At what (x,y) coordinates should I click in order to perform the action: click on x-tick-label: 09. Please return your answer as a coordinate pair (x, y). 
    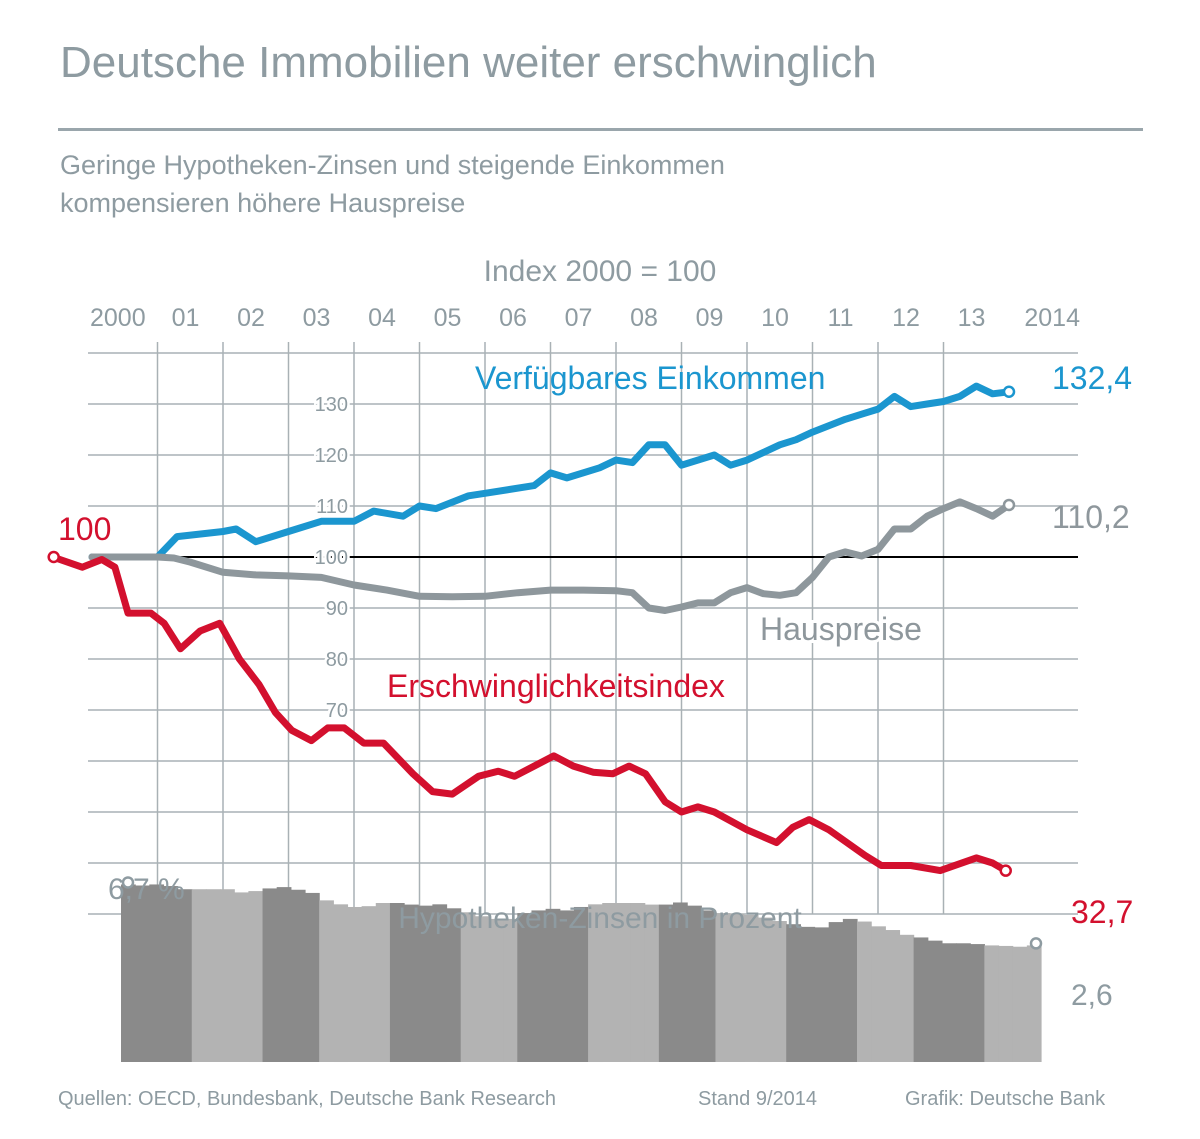
    Looking at the image, I should click on (710, 318).